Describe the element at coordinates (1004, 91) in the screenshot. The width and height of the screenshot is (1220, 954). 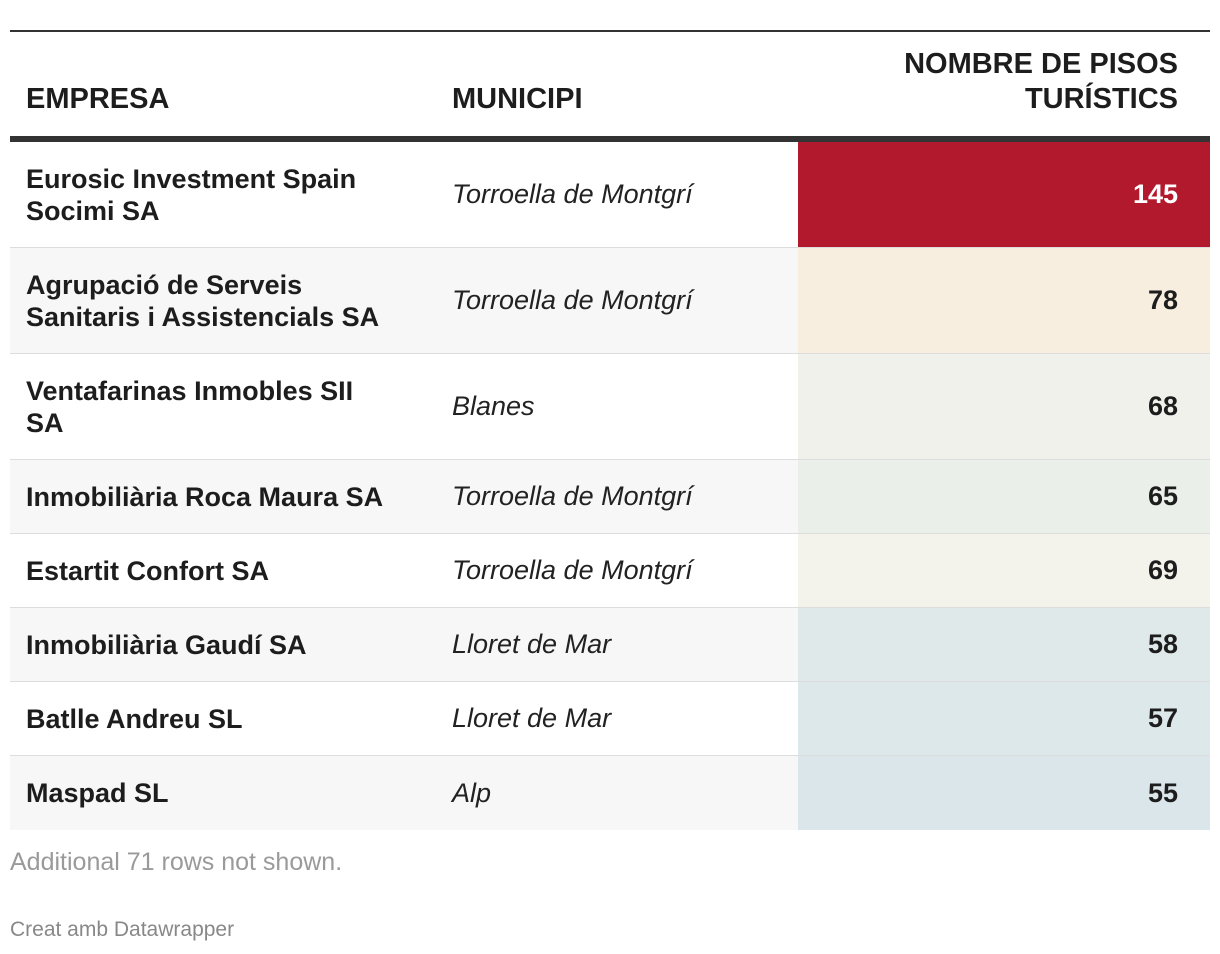
I see `header-pisos: NOMBRE DE PISOS TURÍSTICS` at that location.